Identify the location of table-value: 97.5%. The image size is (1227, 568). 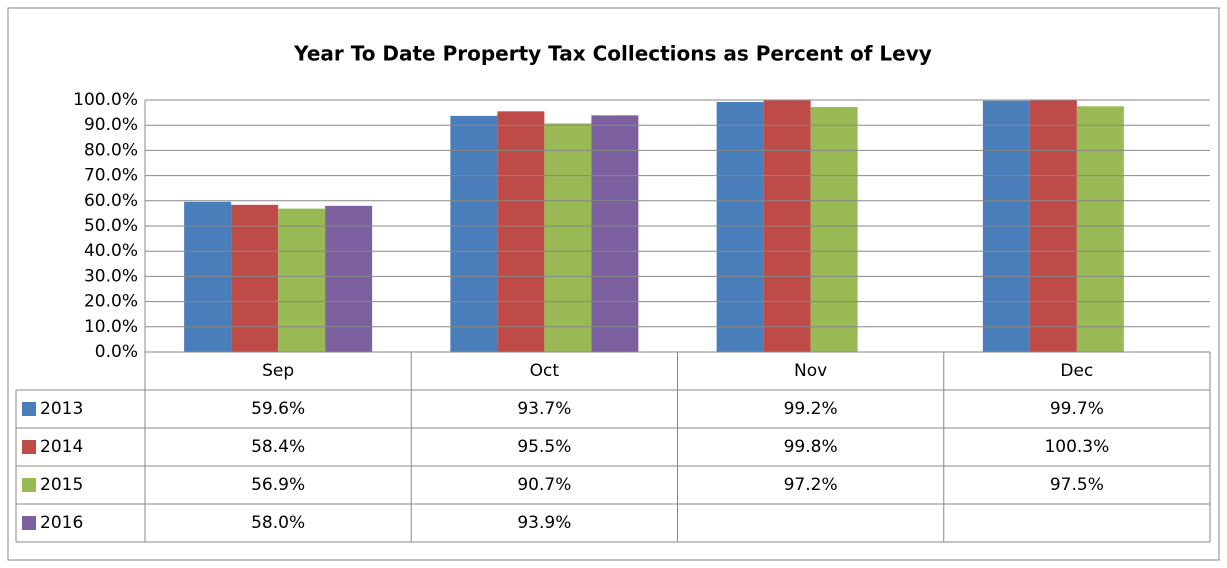
(1077, 485).